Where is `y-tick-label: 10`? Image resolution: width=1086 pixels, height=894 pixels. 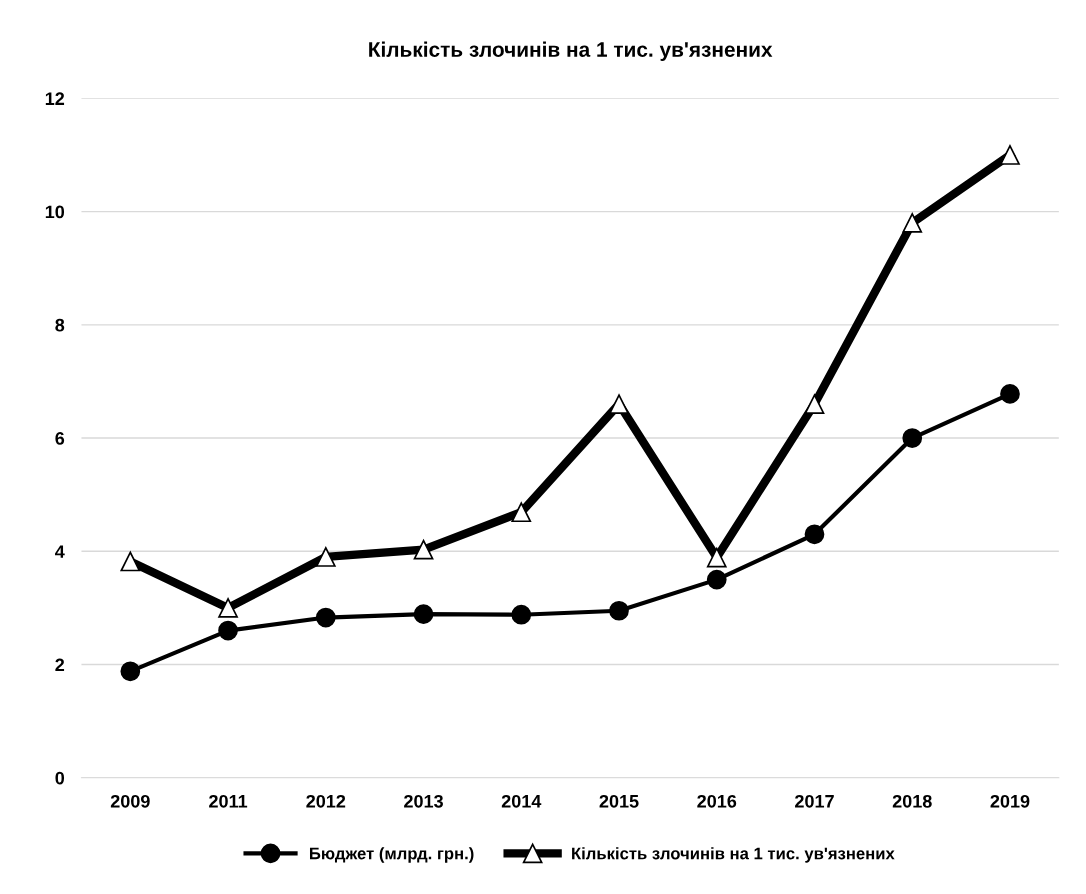
y-tick-label: 10 is located at coordinates (55, 212).